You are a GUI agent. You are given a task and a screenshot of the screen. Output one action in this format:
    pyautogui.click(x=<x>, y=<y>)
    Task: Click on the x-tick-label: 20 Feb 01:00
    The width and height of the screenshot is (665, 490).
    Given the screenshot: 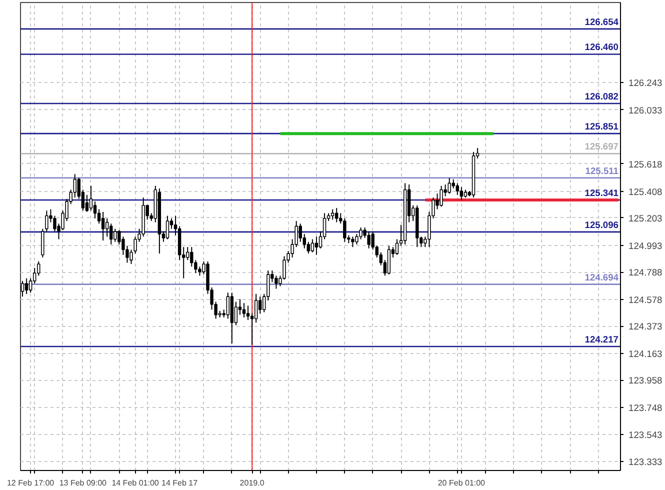 What is the action you would take?
    pyautogui.click(x=462, y=483)
    